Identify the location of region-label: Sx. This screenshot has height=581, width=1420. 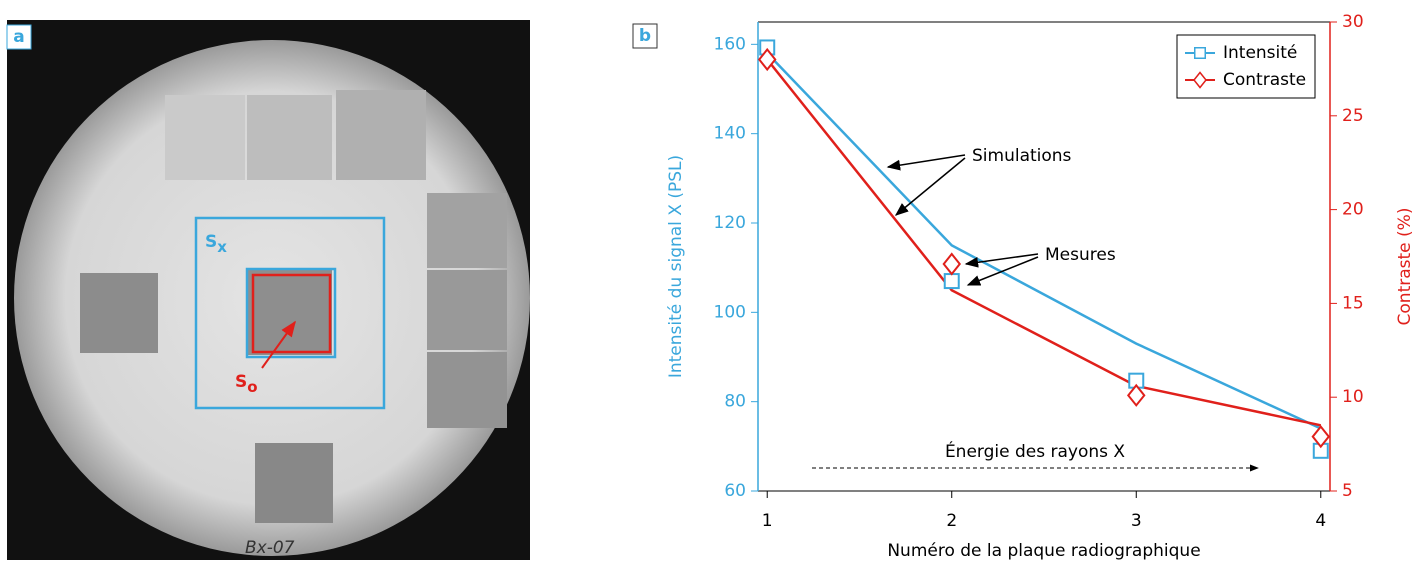
(216, 244).